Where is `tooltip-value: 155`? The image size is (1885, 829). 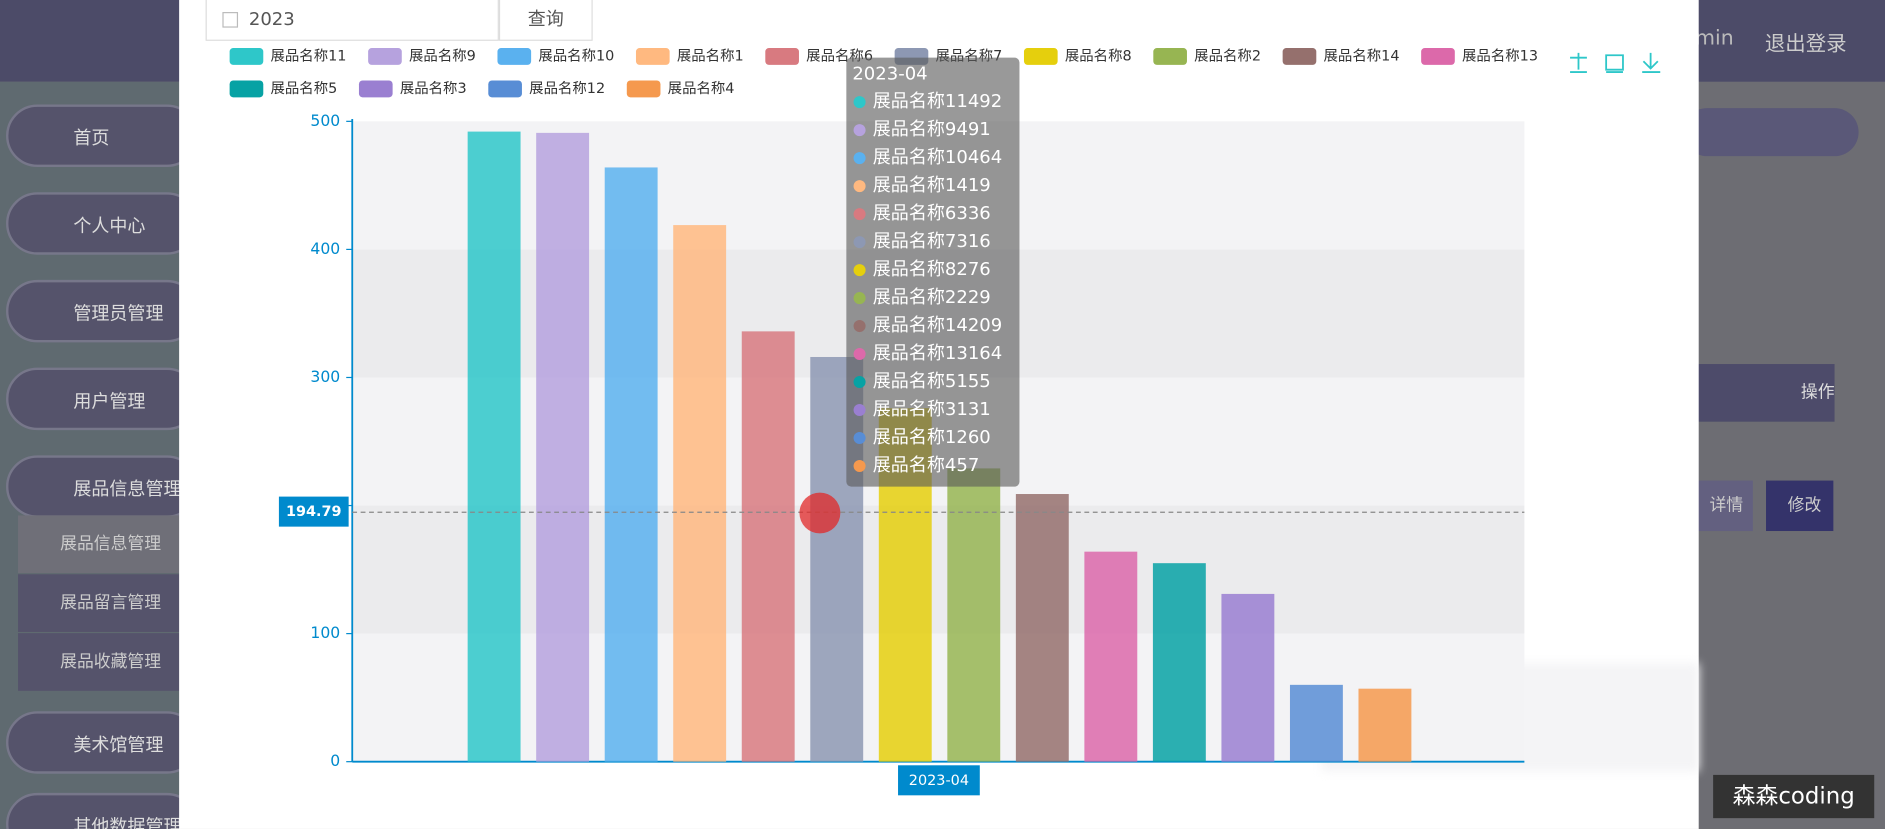
tooltip-value: 155 is located at coordinates (973, 381).